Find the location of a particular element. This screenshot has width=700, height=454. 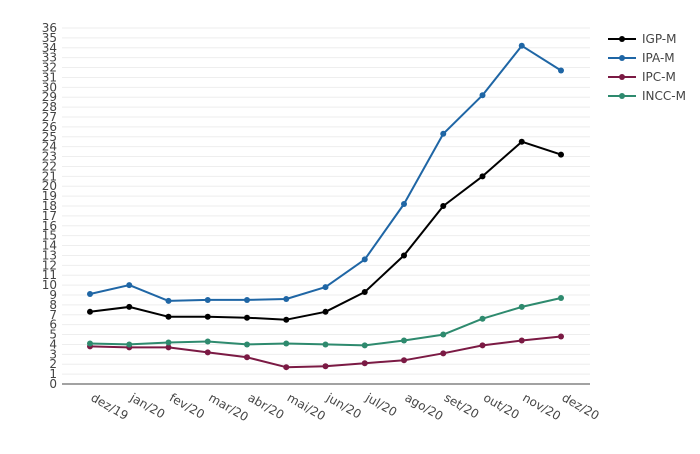

series-incc-m is located at coordinates (325, 321).